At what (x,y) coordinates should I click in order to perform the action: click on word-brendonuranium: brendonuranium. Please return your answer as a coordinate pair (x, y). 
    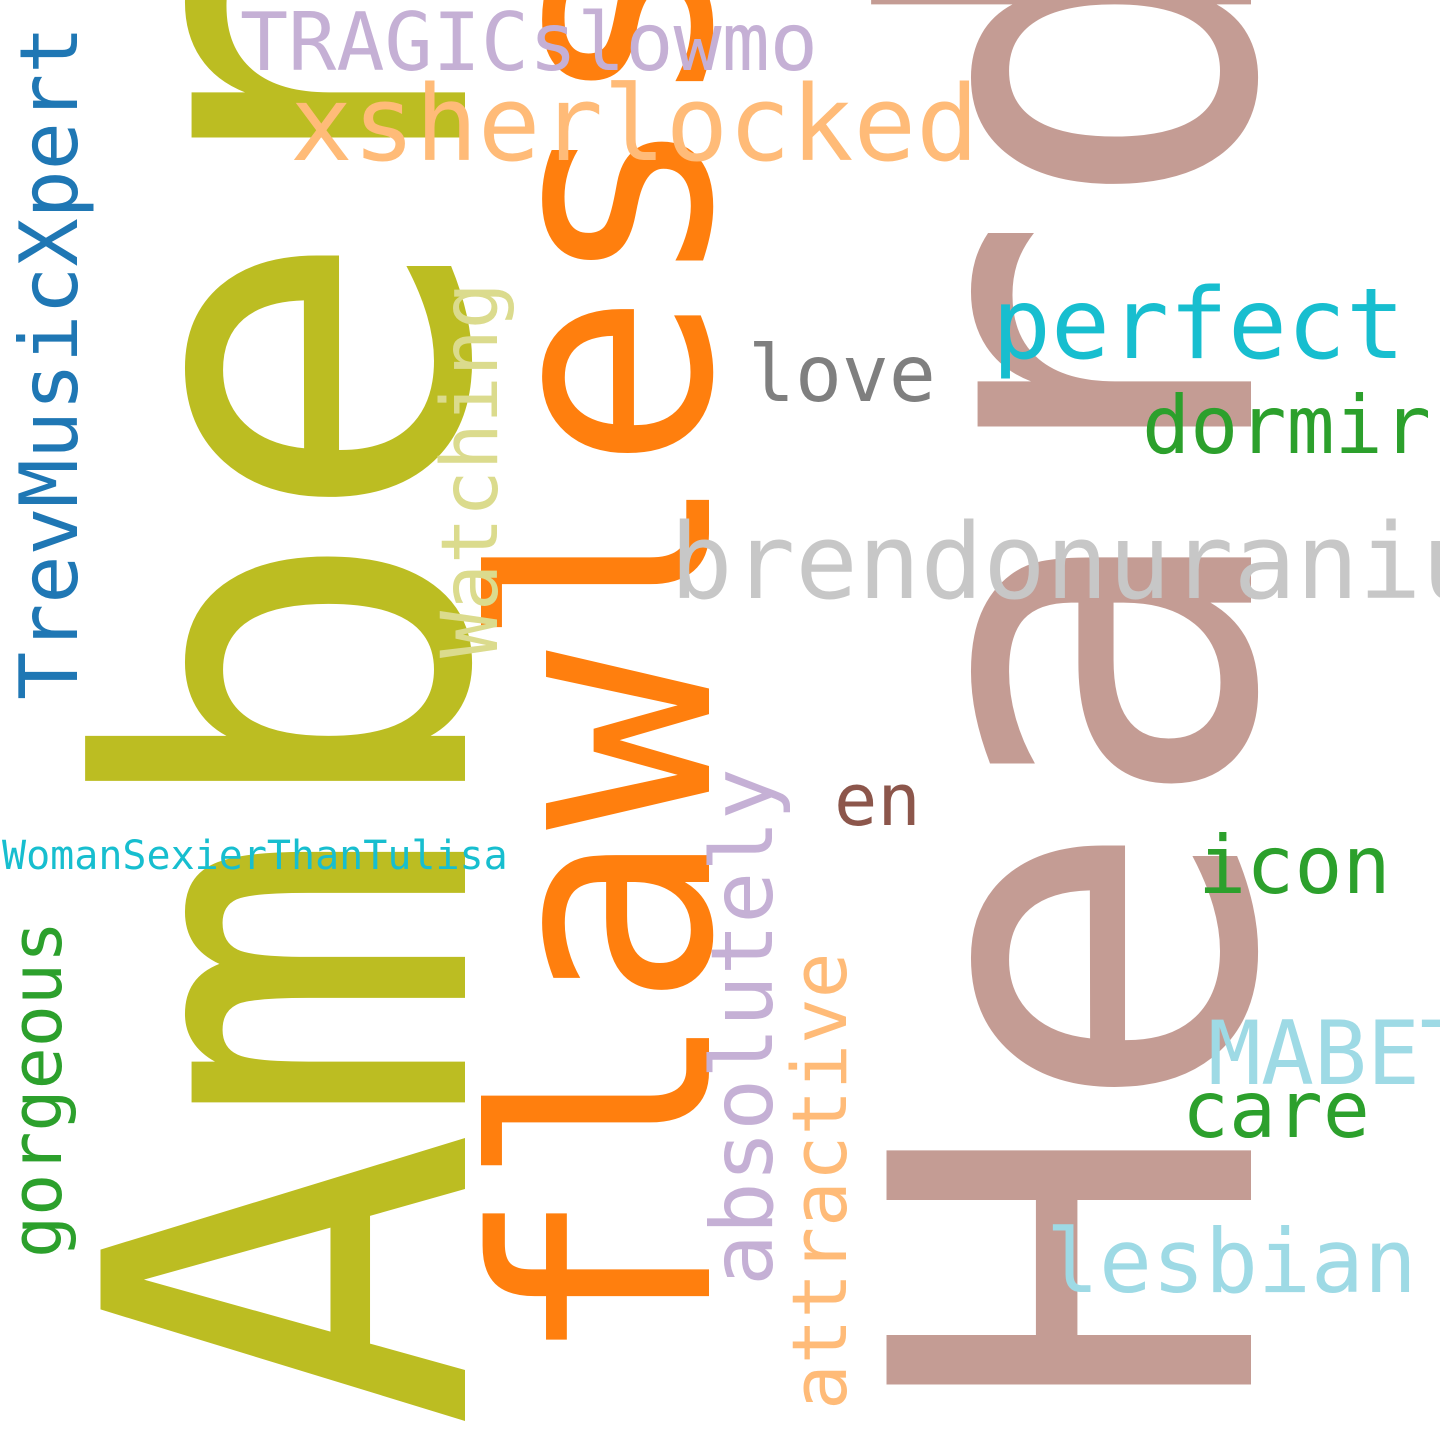
    Looking at the image, I should click on (1055, 562).